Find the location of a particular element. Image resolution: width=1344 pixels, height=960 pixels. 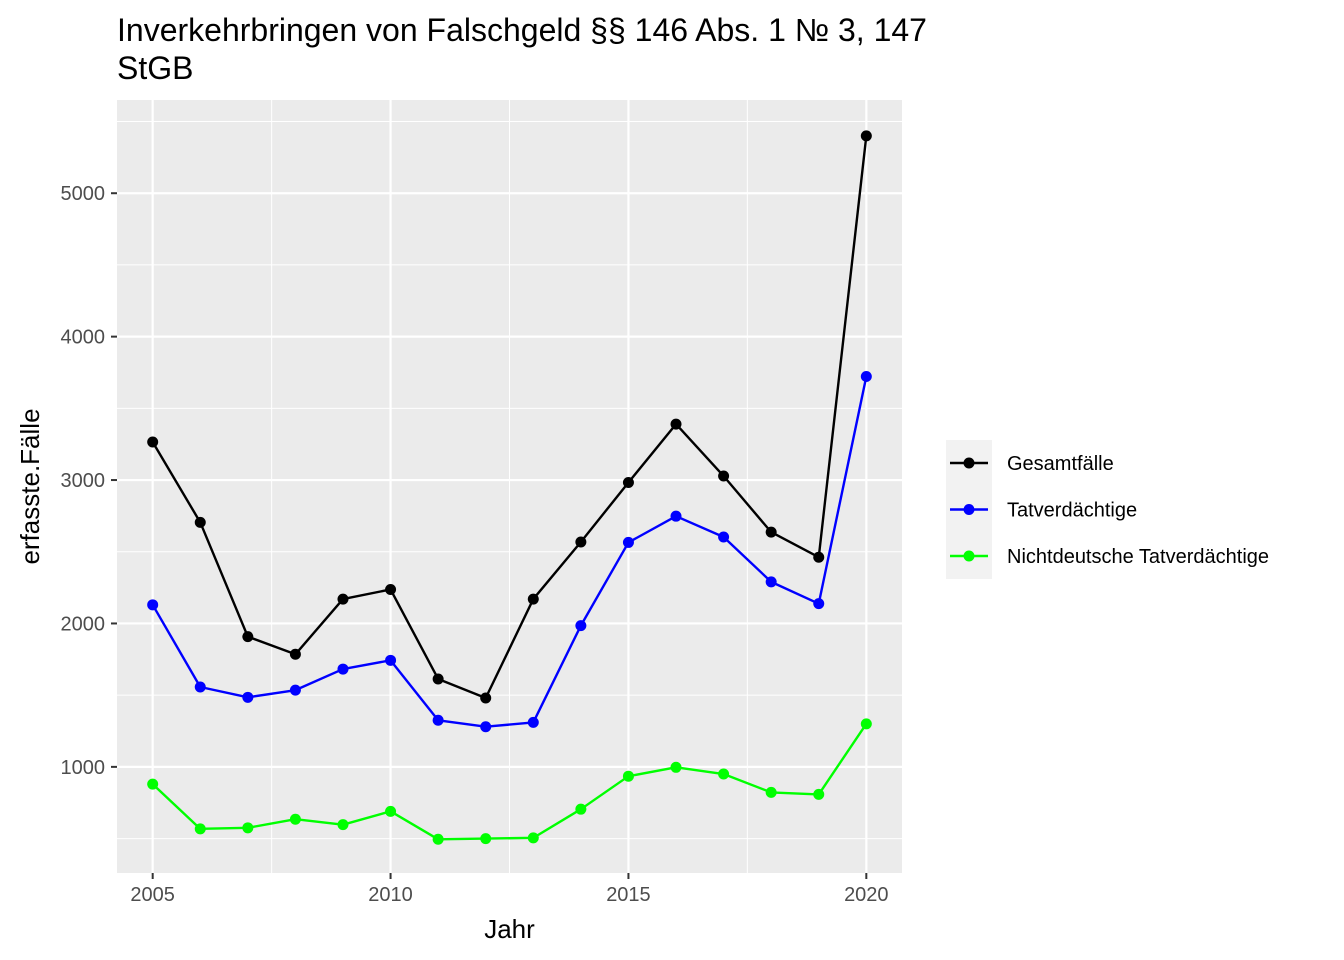

legend-label: Gesamtfälle is located at coordinates (1060, 464).